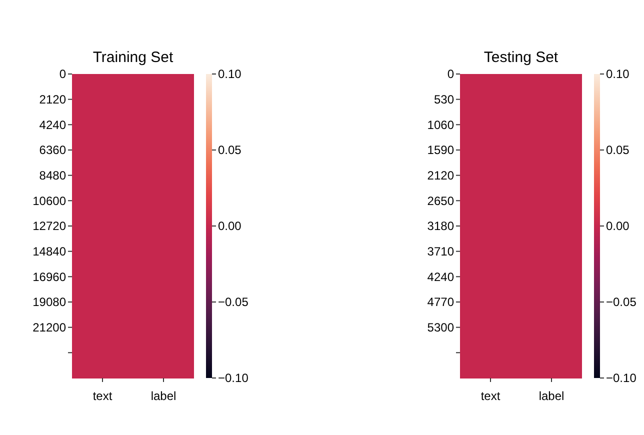  I want to click on y-tick-label: 19080, so click(49, 302).